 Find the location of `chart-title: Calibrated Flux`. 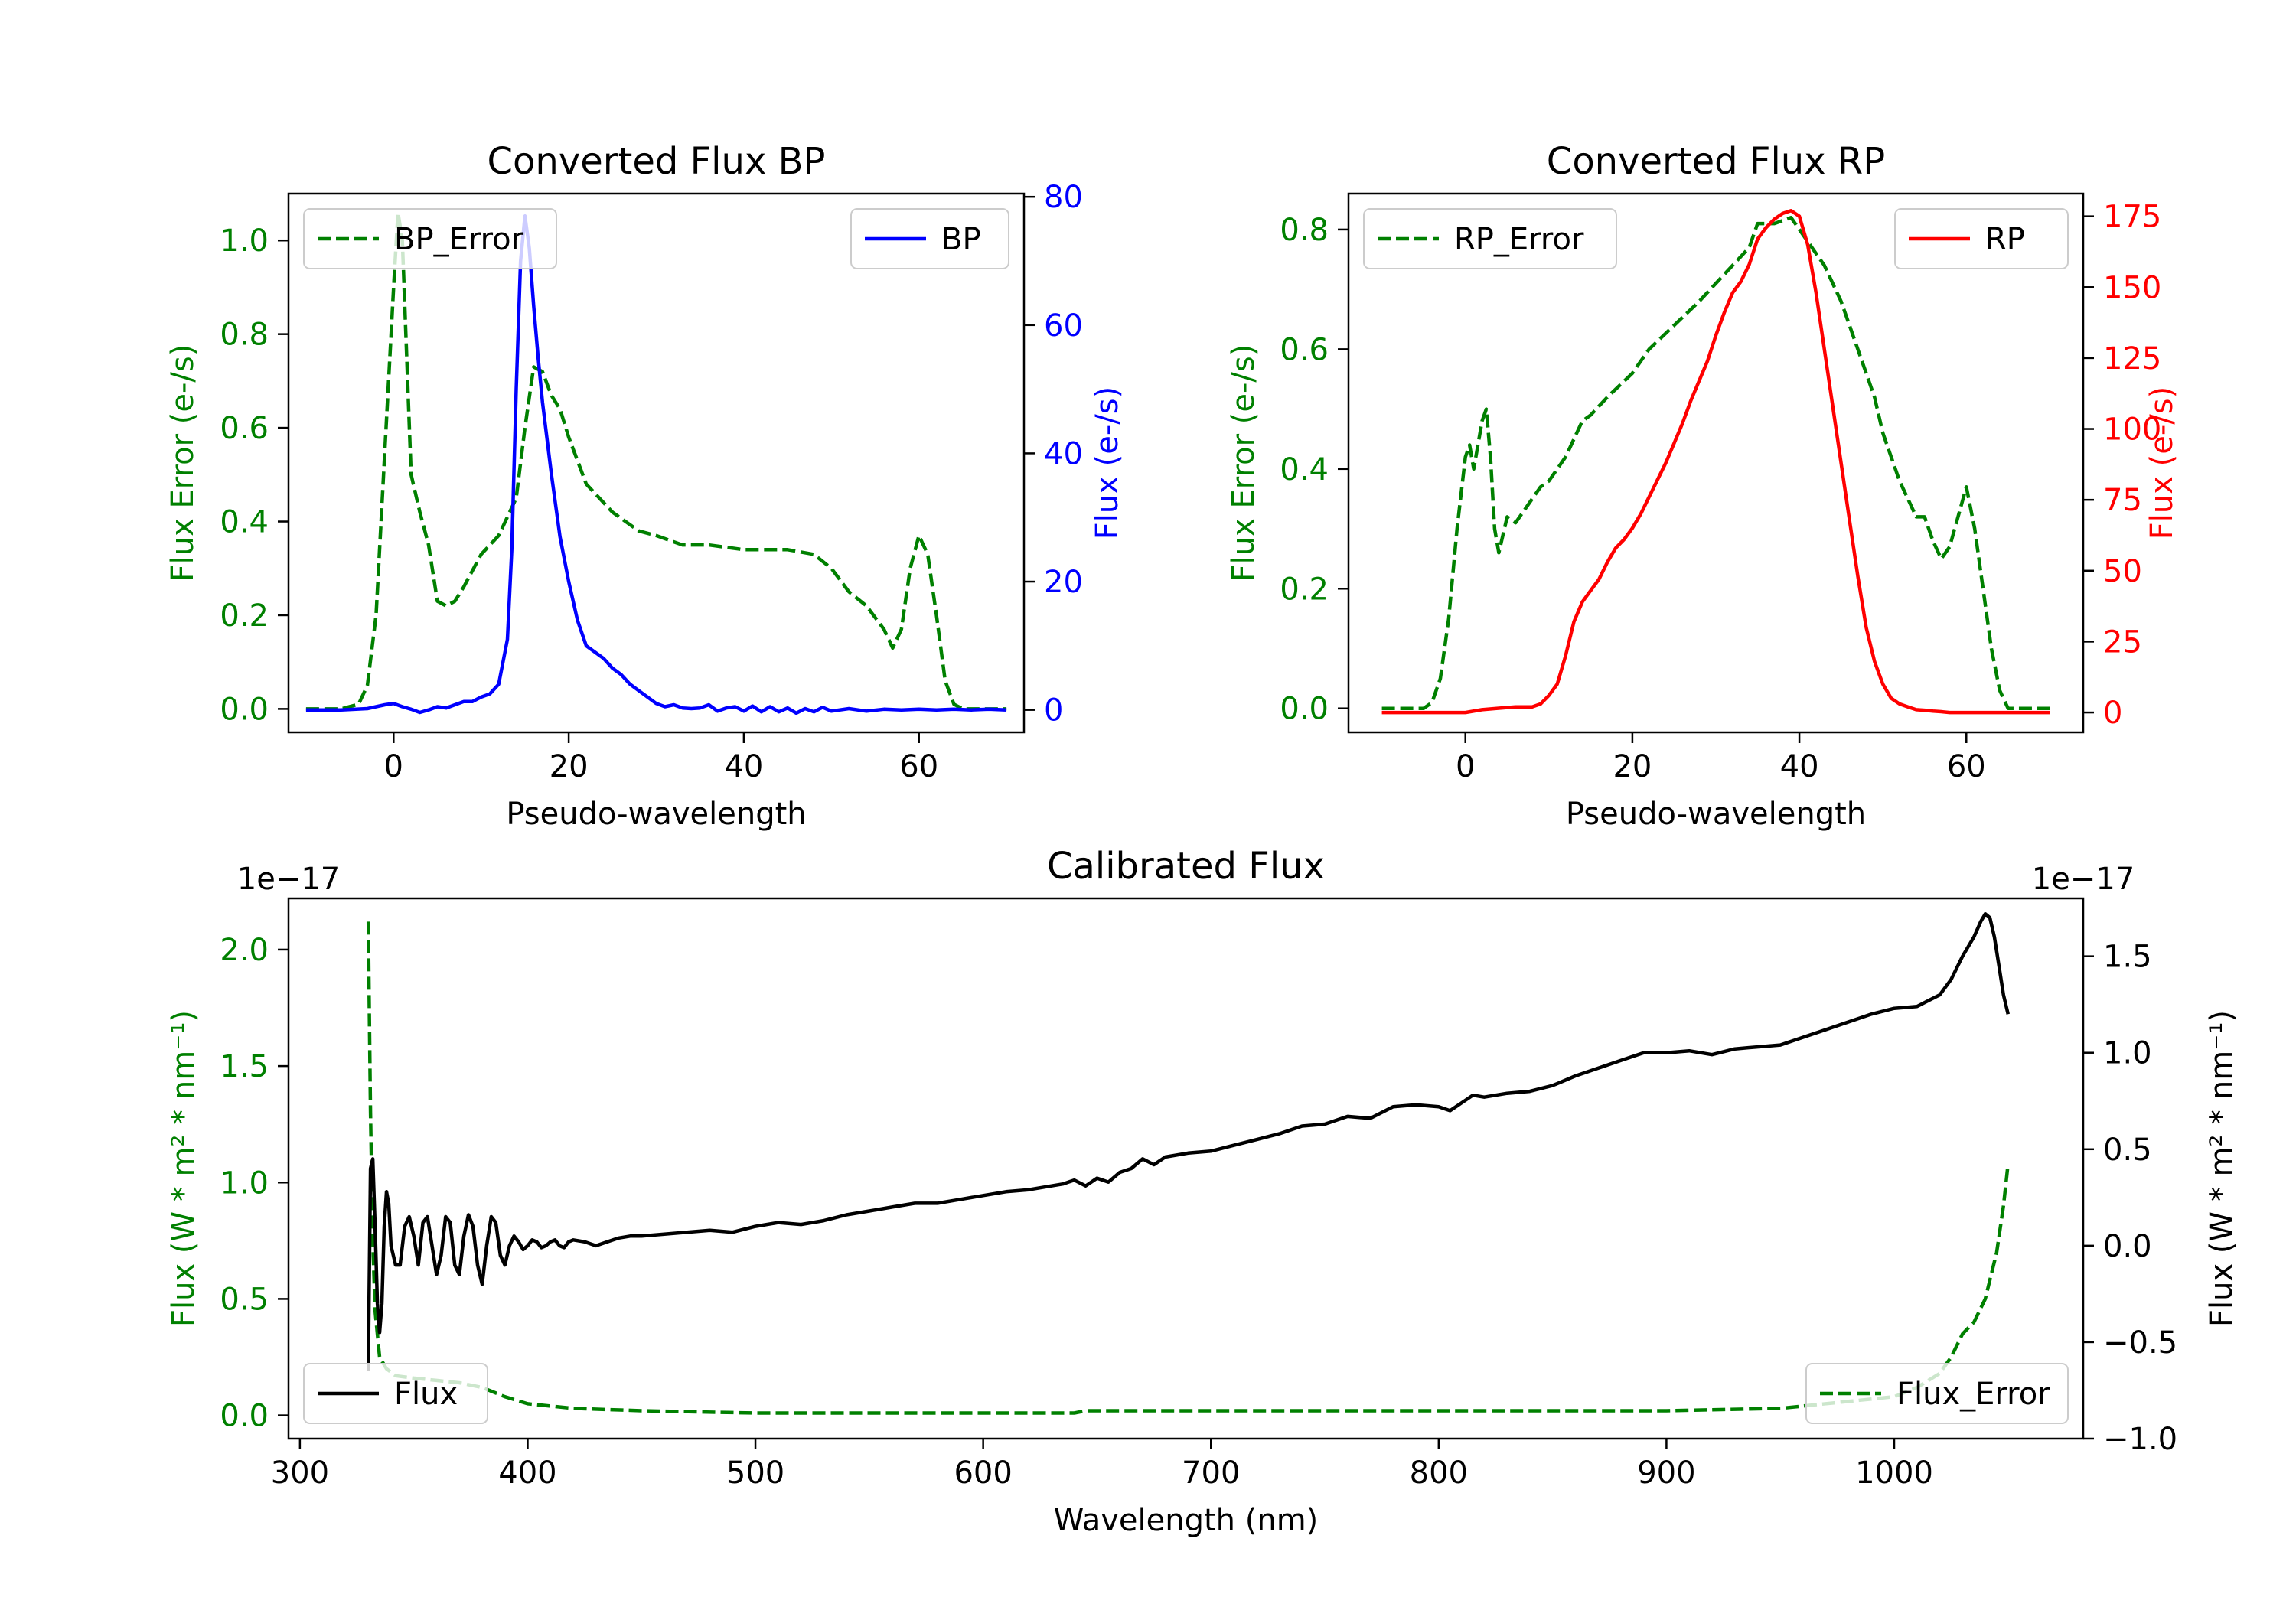

chart-title: Calibrated Flux is located at coordinates (1186, 867).